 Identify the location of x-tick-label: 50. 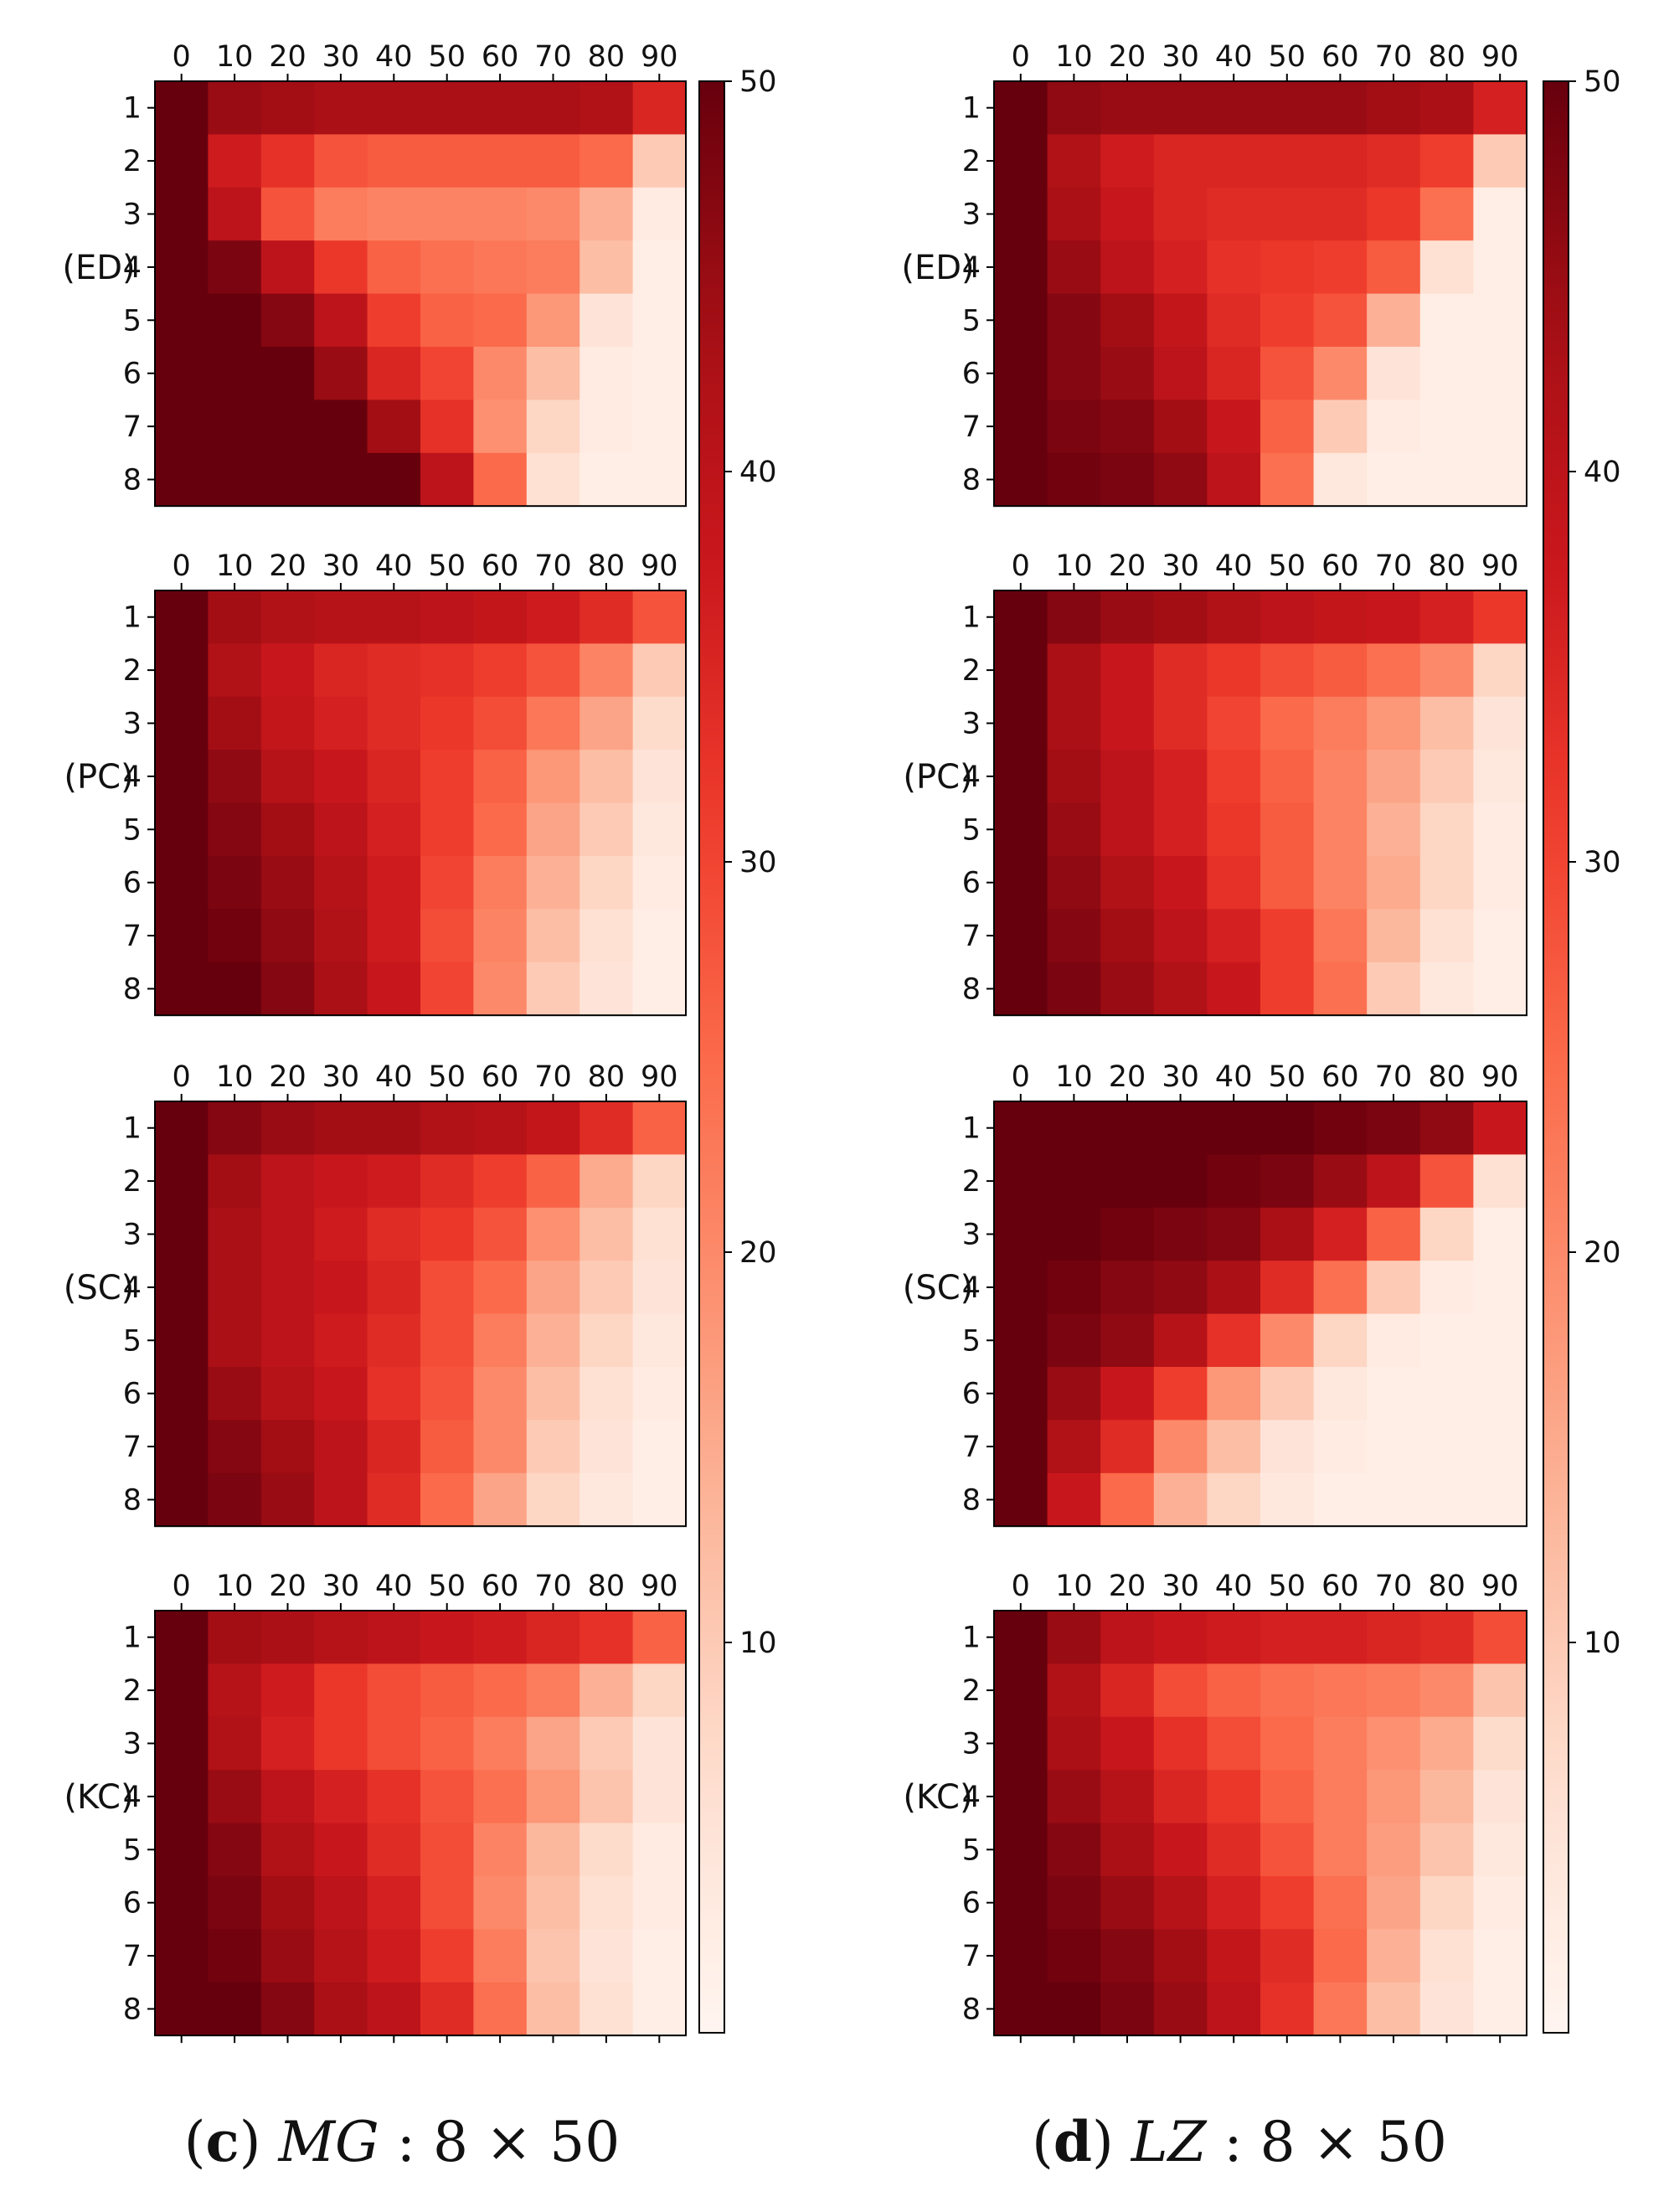
(1288, 57).